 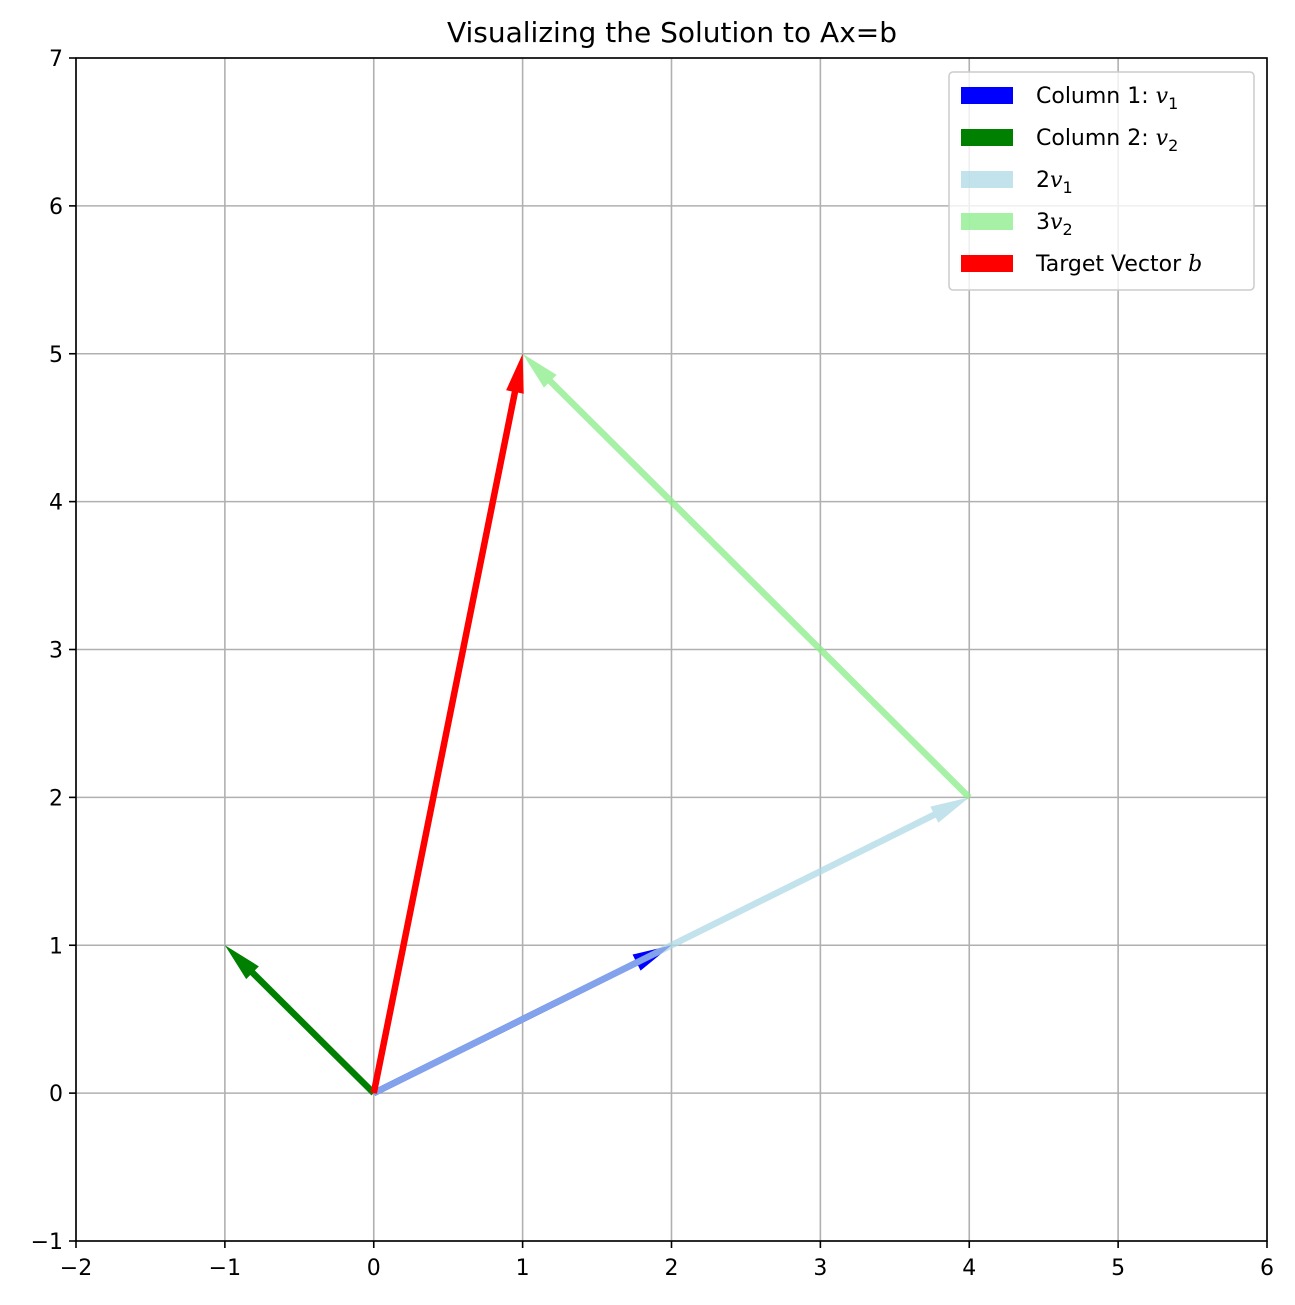 I want to click on legend-label-text: 2, so click(x=1043, y=180).